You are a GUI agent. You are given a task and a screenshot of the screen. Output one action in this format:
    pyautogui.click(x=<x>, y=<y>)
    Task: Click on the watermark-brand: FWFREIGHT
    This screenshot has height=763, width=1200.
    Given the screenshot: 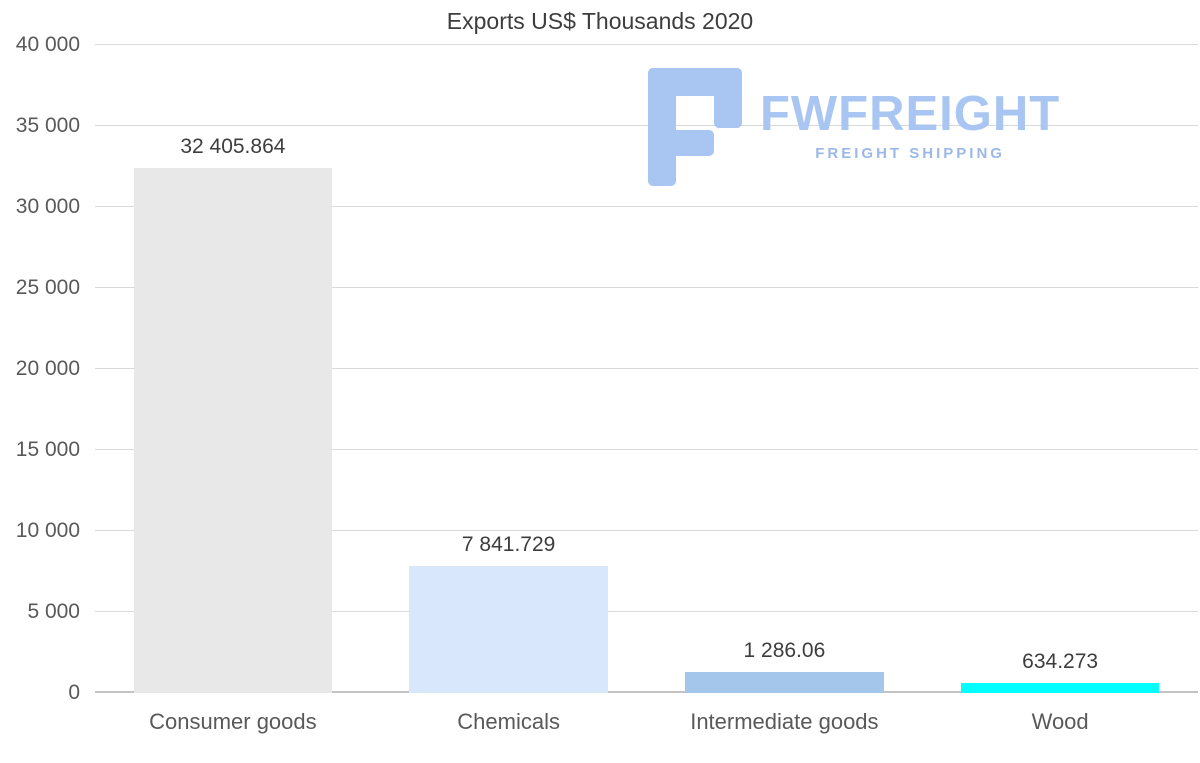 What is the action you would take?
    pyautogui.click(x=910, y=114)
    